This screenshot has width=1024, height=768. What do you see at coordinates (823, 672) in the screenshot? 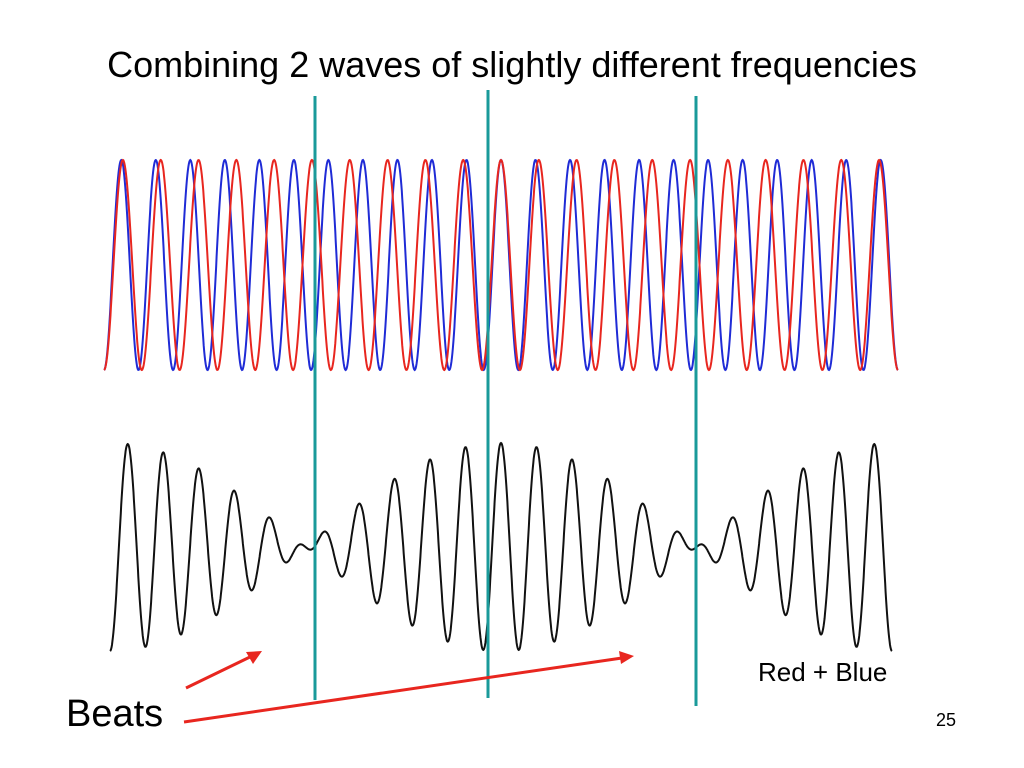
I see `sum-label: Red + Blue` at bounding box center [823, 672].